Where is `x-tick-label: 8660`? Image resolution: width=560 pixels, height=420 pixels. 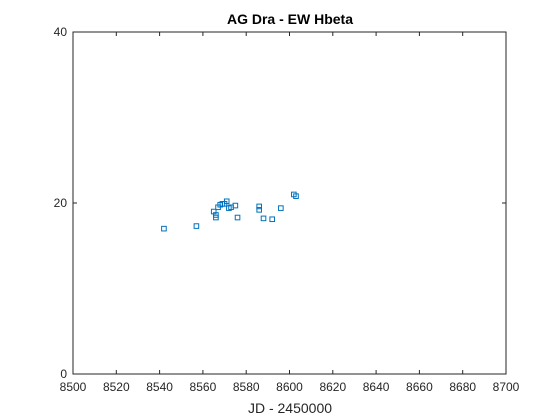 x-tick-label: 8660 is located at coordinates (419, 387).